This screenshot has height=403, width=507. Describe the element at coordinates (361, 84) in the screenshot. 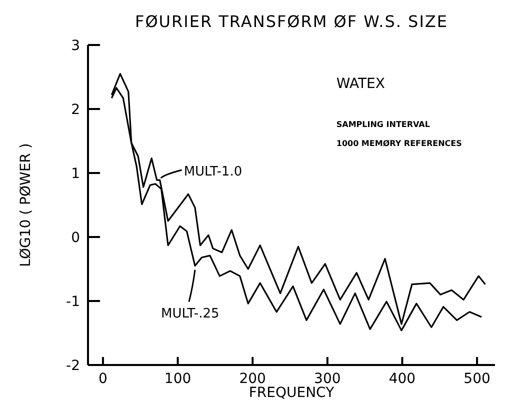

I see `annotation: WATEX` at that location.